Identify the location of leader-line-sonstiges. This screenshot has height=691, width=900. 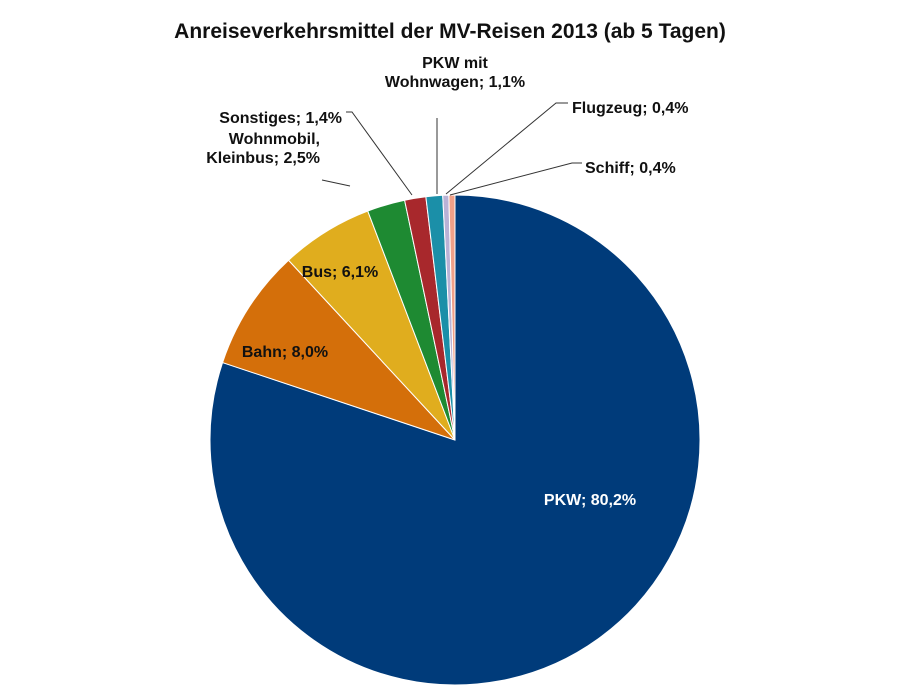
(379, 153).